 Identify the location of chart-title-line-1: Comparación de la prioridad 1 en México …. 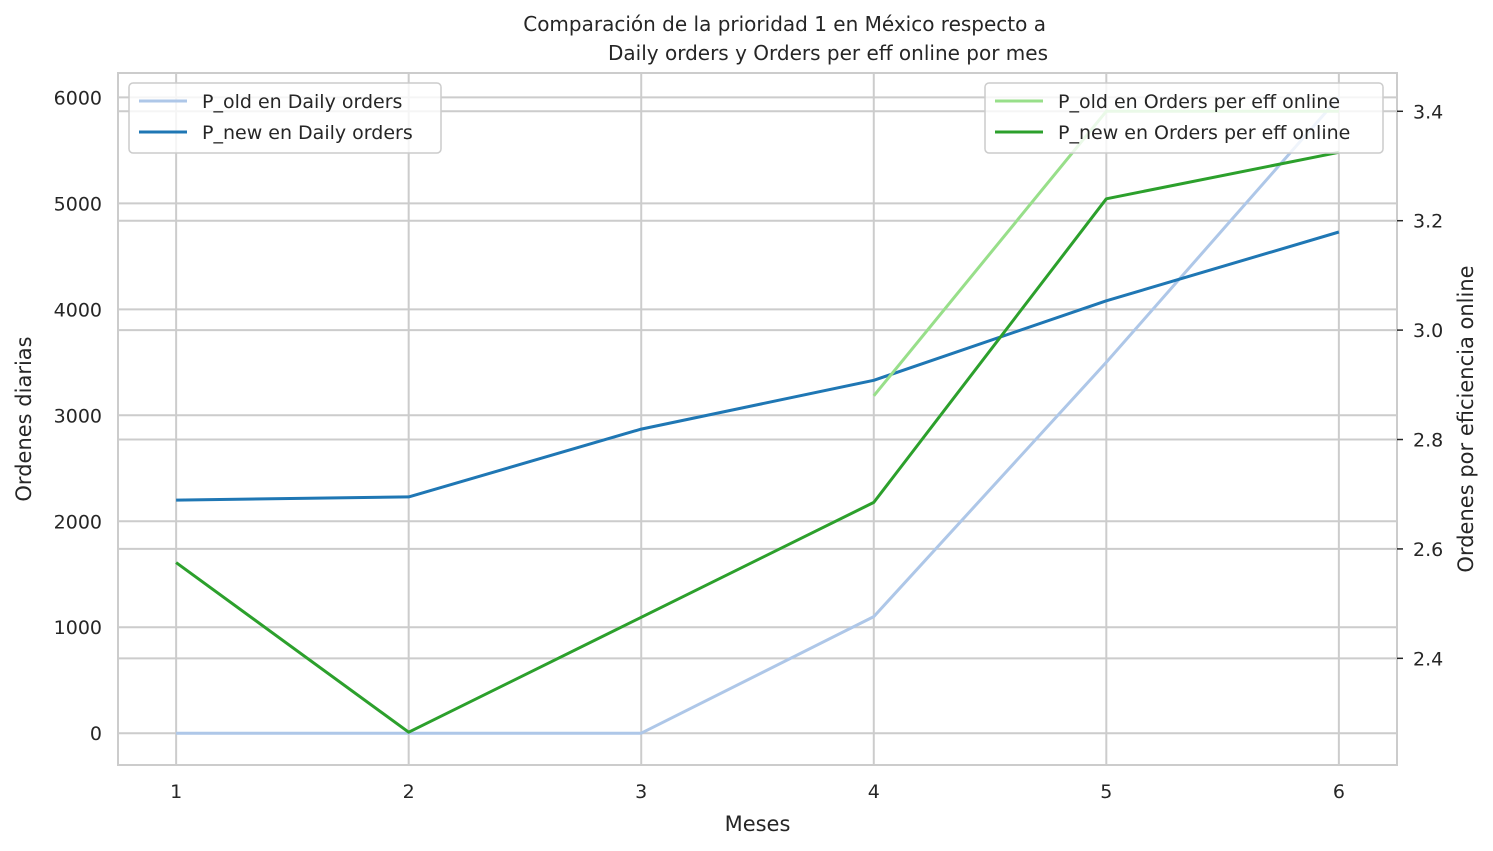
(784, 24).